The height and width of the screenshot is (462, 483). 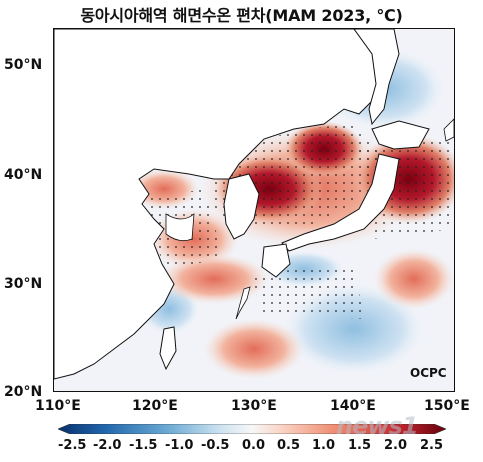 What do you see at coordinates (23, 175) in the screenshot?
I see `lat-label-40n: 40°N` at bounding box center [23, 175].